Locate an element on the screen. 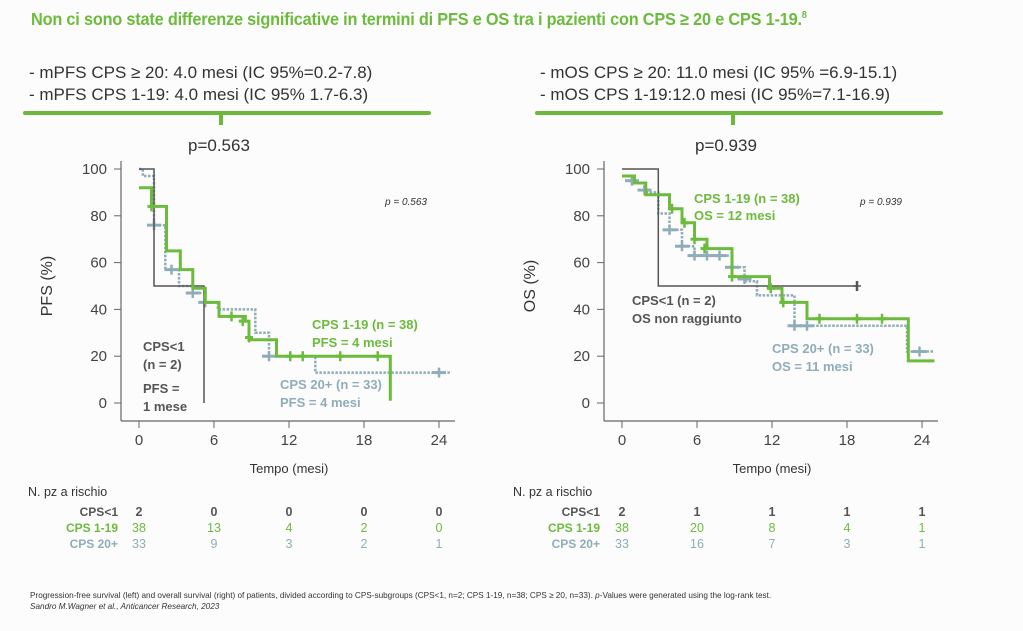 The image size is (1023, 631). os-at-risk-value-cps-1-19: 1 is located at coordinates (922, 528).